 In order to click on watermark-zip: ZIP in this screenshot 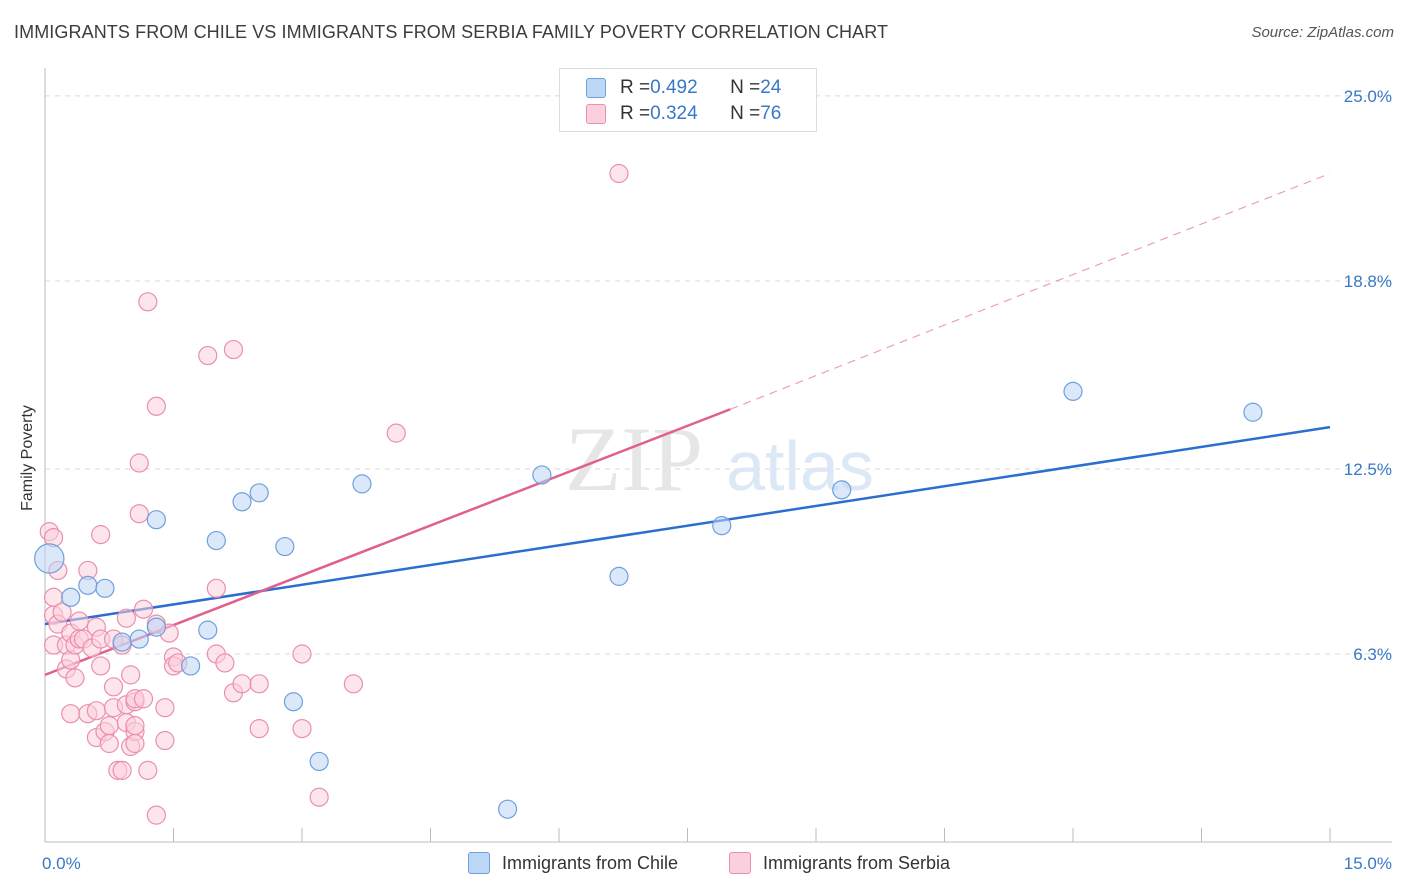, I will do `click(634, 459)`.